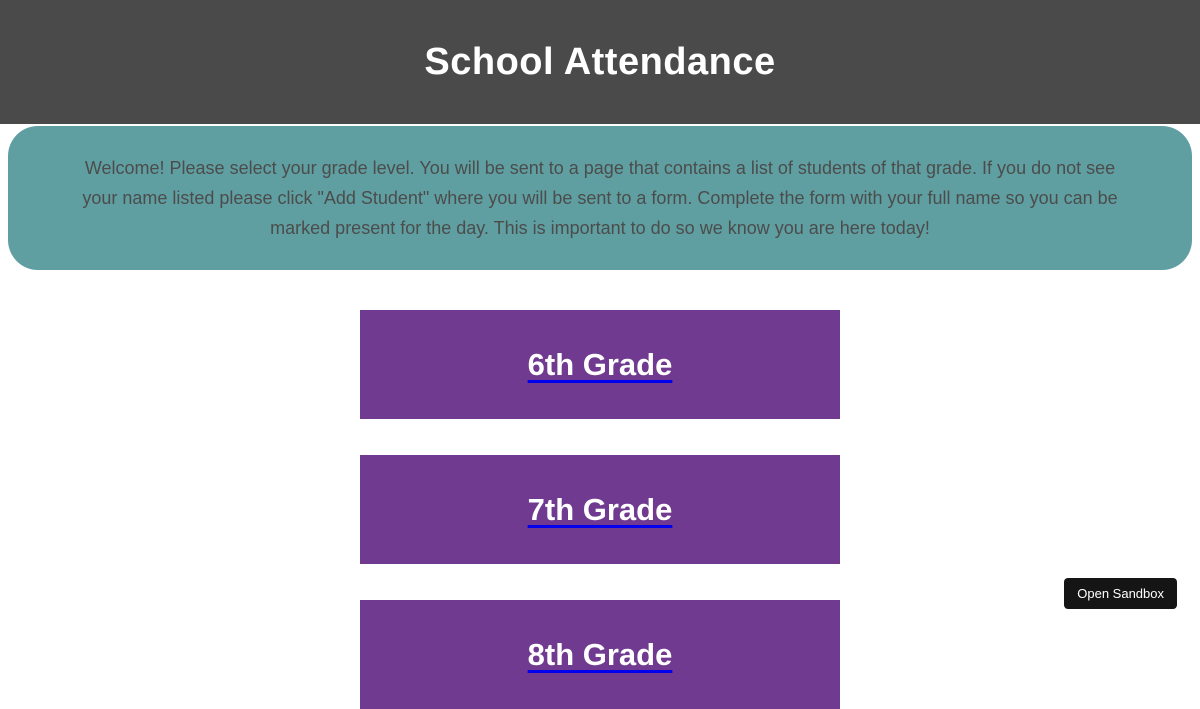 The width and height of the screenshot is (1200, 709). I want to click on page-title: School Attendance, so click(600, 61).